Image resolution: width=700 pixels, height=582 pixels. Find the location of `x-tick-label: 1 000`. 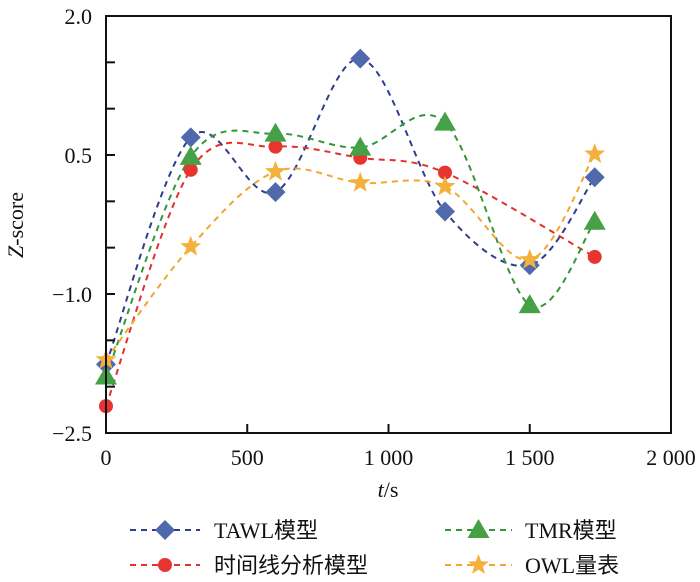

x-tick-label: 1 000 is located at coordinates (389, 457).